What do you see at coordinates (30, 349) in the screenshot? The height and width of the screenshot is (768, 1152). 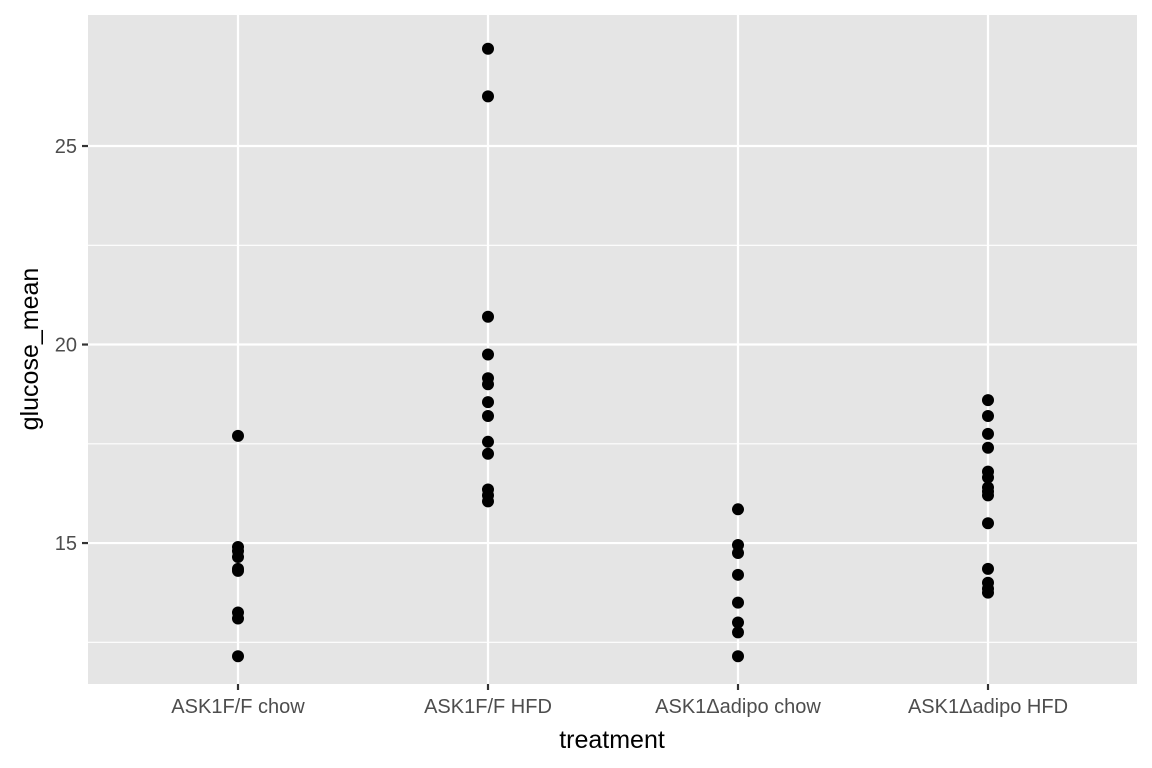 I see `y-axis-title: glucose_mean` at bounding box center [30, 349].